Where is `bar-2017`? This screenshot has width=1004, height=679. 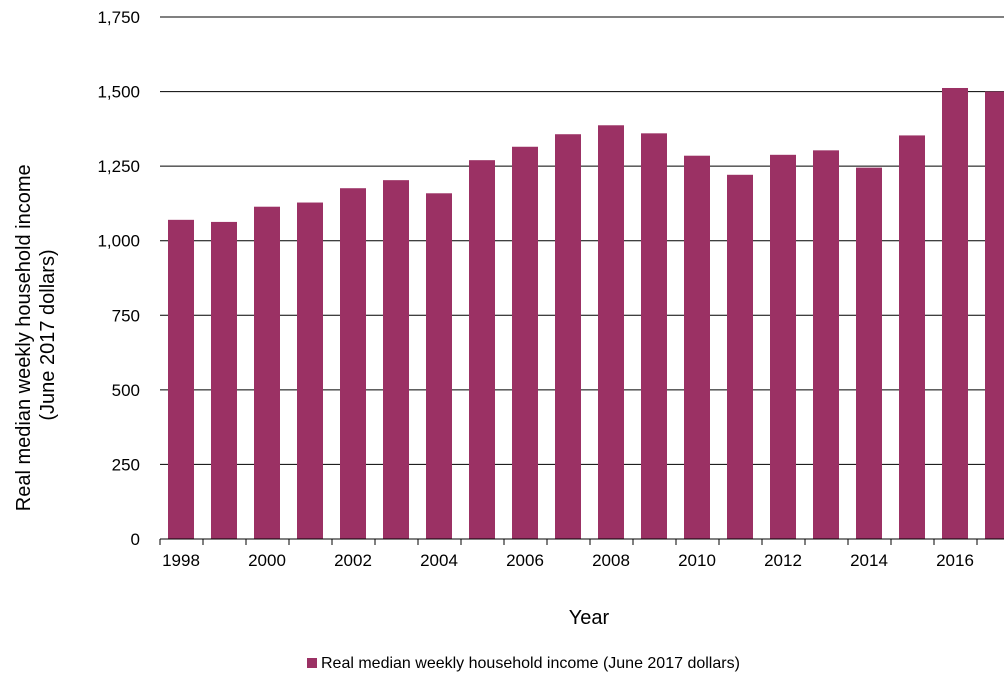 bar-2017 is located at coordinates (994, 315).